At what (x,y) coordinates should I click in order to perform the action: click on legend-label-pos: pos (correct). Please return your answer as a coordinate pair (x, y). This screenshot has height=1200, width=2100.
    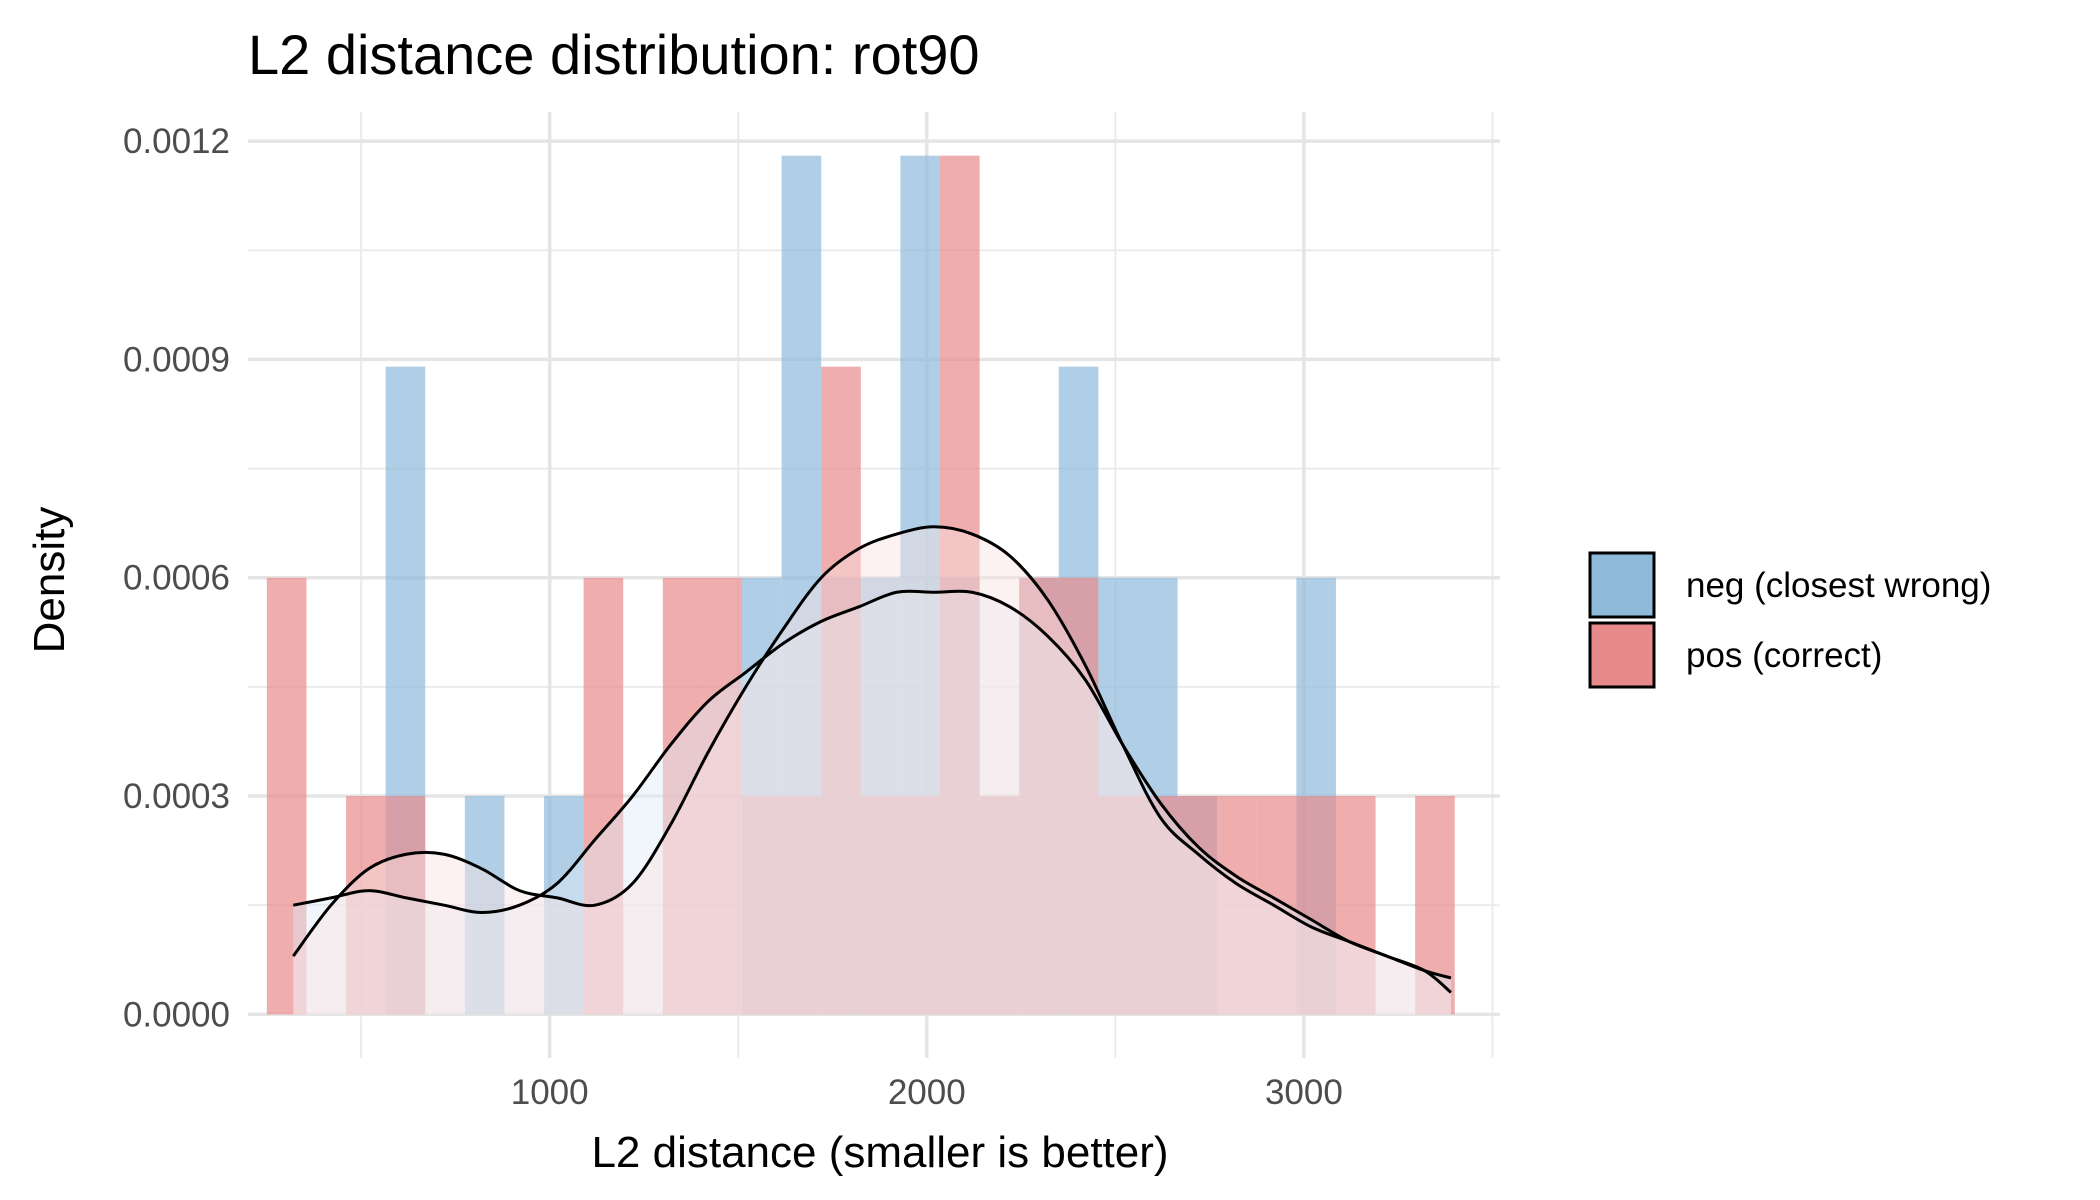
    Looking at the image, I should click on (1784, 655).